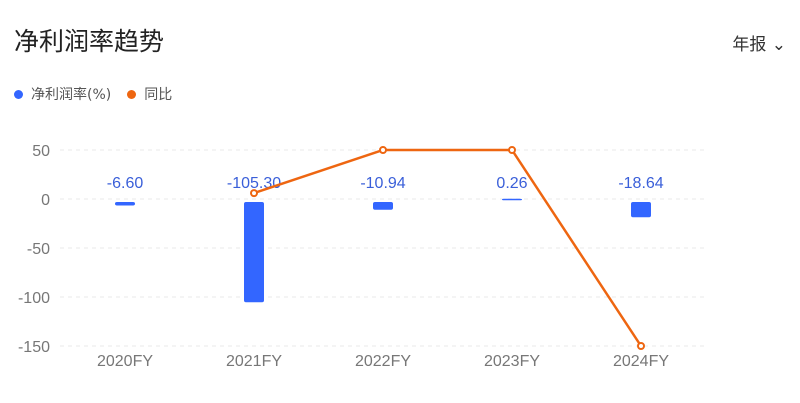 The height and width of the screenshot is (403, 800). What do you see at coordinates (34, 347) in the screenshot?
I see `y-tick-label: -150` at bounding box center [34, 347].